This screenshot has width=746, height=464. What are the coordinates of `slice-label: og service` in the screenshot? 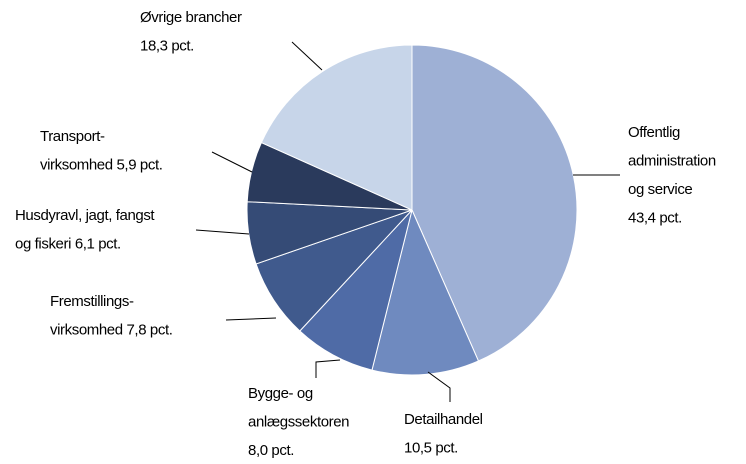 It's located at (660, 189).